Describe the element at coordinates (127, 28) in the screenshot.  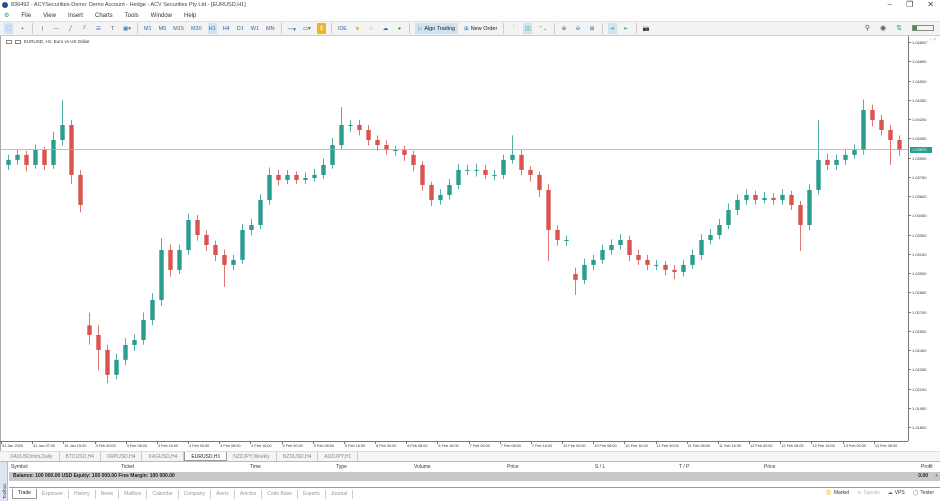
I see `shapes-icon: ▦▾` at that location.